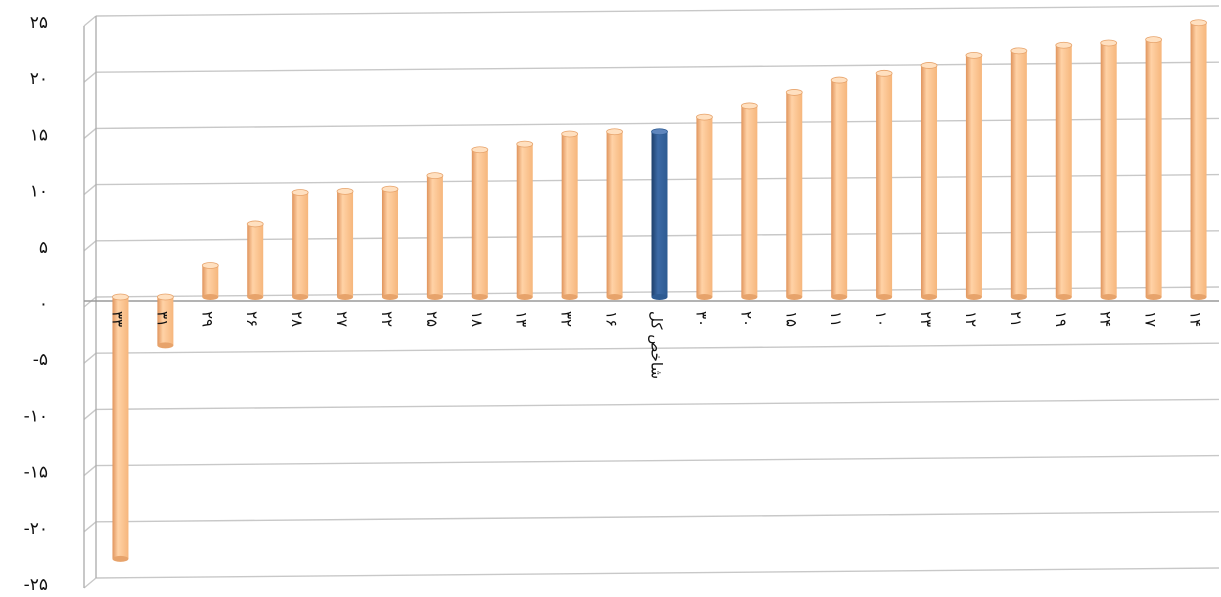  Describe the element at coordinates (746, 319) in the screenshot. I see `x-tick-label: ۲۰` at that location.